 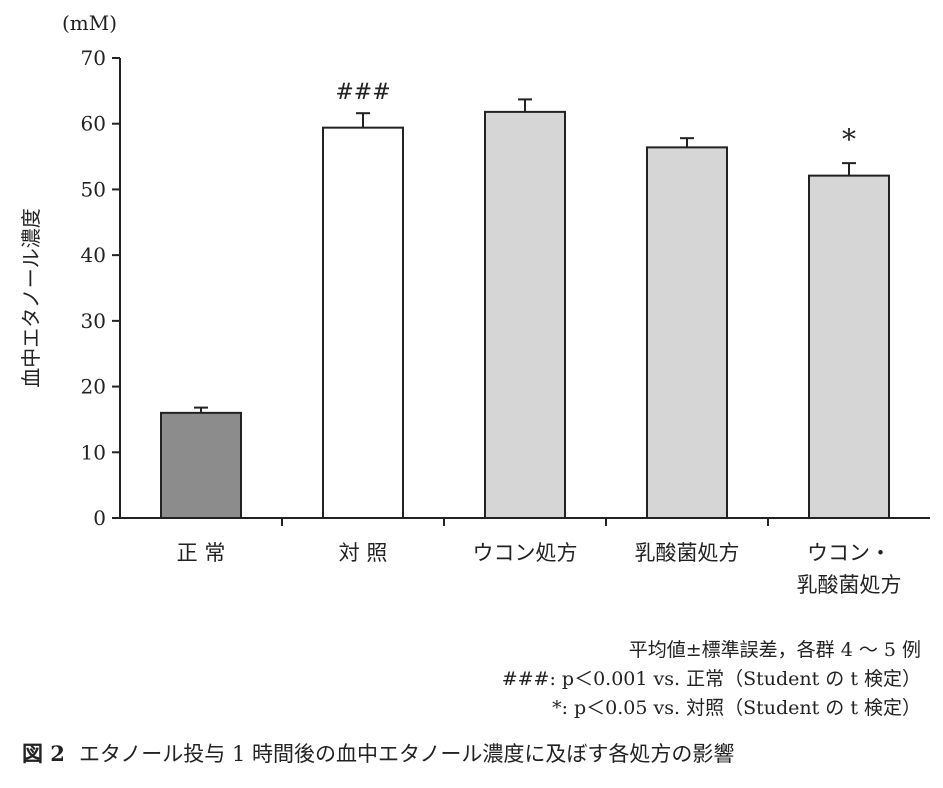 What do you see at coordinates (406, 754) in the screenshot?
I see `figure-title: エタノール投与 1 時間後の血中エタノール濃度に及ぼす各処方の影響` at bounding box center [406, 754].